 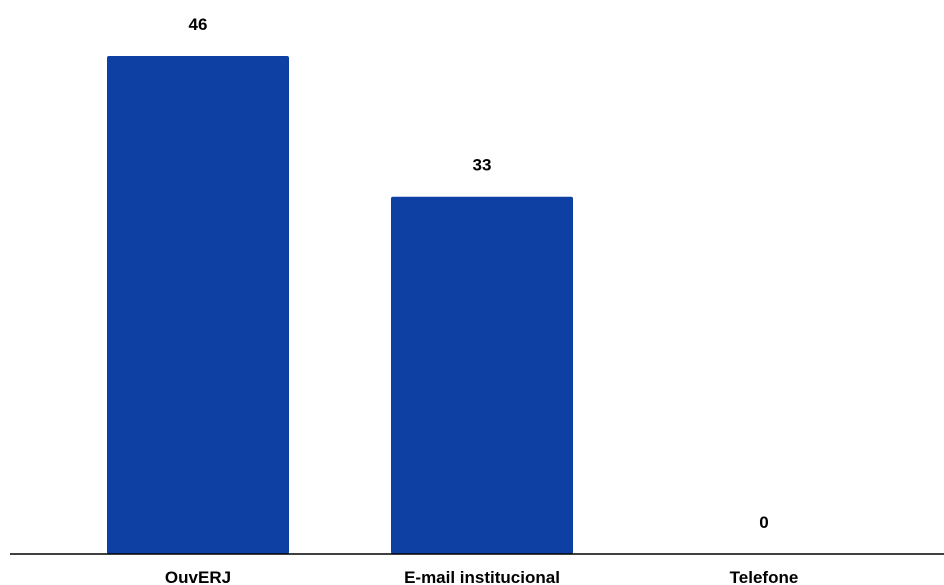 I want to click on x-tick-label-2: Telefone, so click(x=764, y=576).